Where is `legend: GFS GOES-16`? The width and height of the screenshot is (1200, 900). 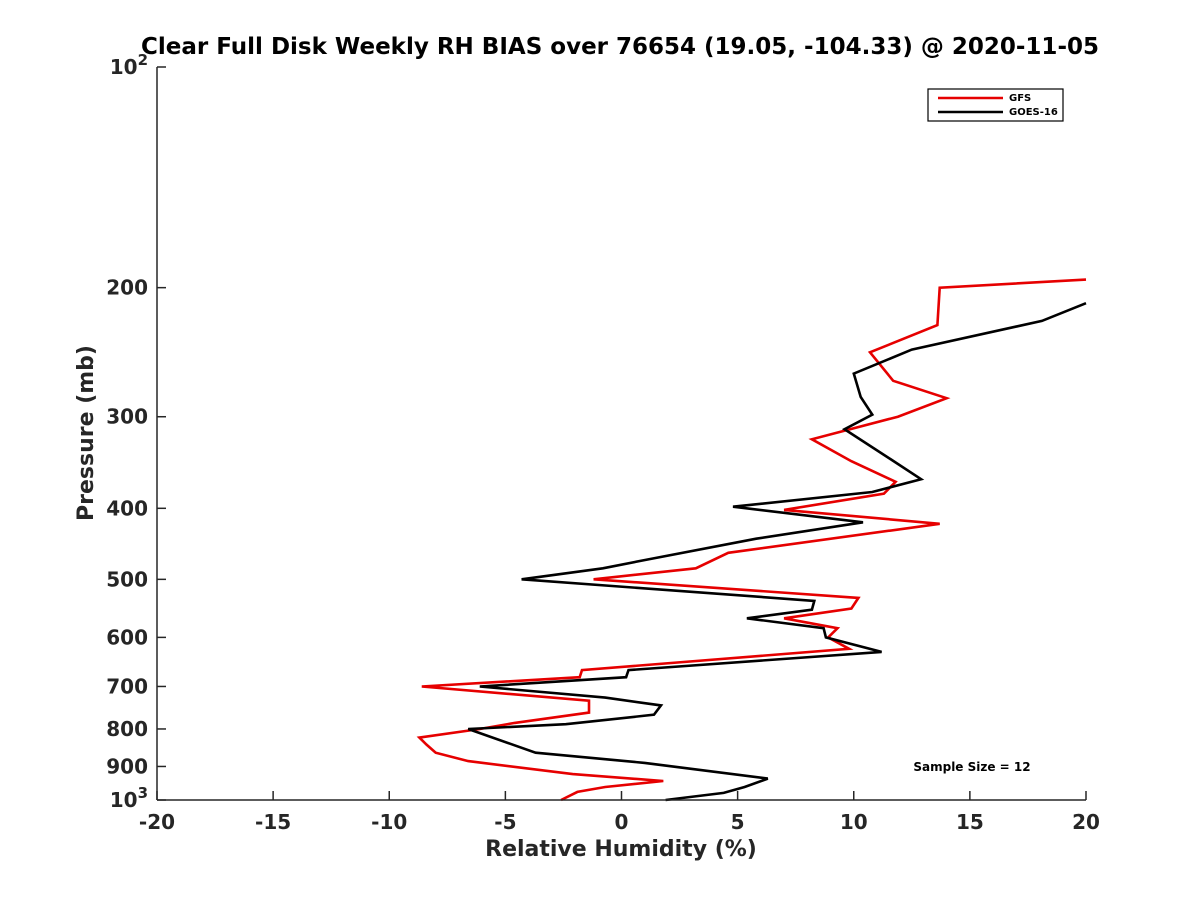 legend: GFS GOES-16 is located at coordinates (995, 105).